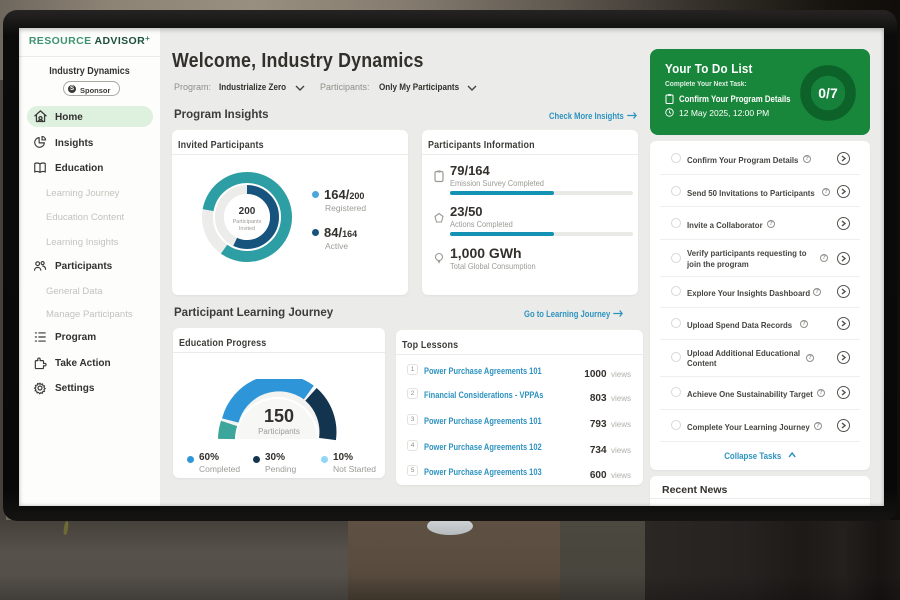 The height and width of the screenshot is (600, 900). What do you see at coordinates (247, 229) in the screenshot?
I see `svg-text: Invited` at bounding box center [247, 229].